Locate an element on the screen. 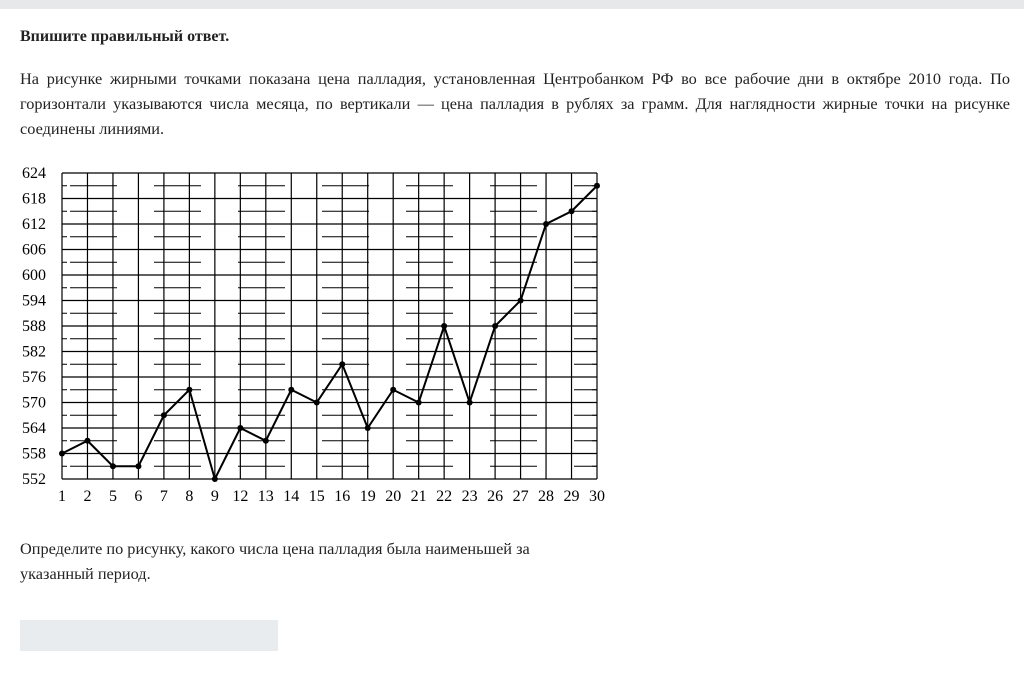  y-tick-label: 576 is located at coordinates (34, 377).